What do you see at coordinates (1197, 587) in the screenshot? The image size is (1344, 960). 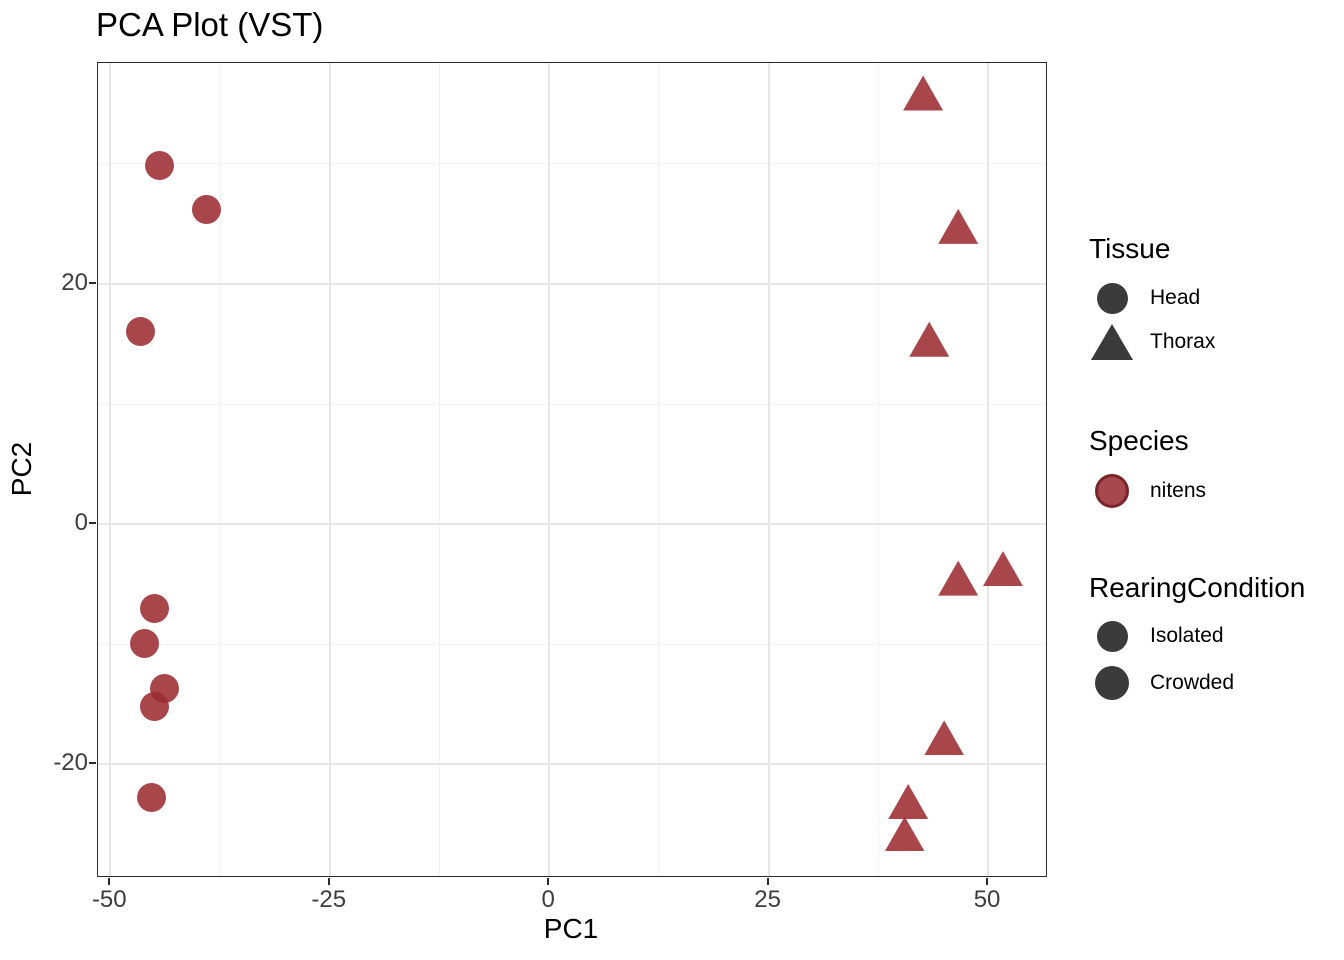 I see `legend-title-rearingcondition: RearingCondition` at bounding box center [1197, 587].